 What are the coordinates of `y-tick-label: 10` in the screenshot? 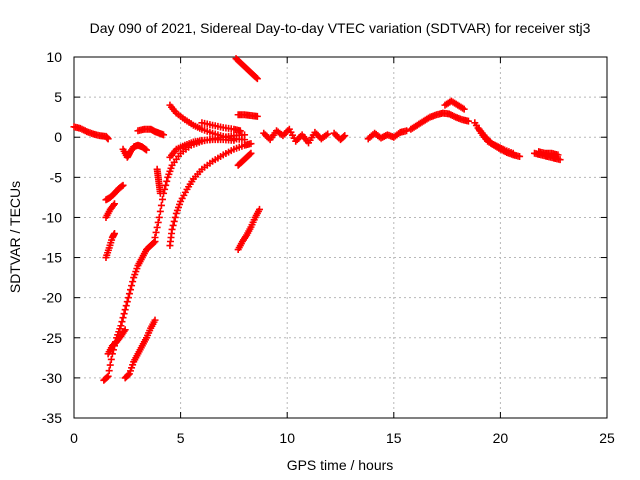 It's located at (54, 57).